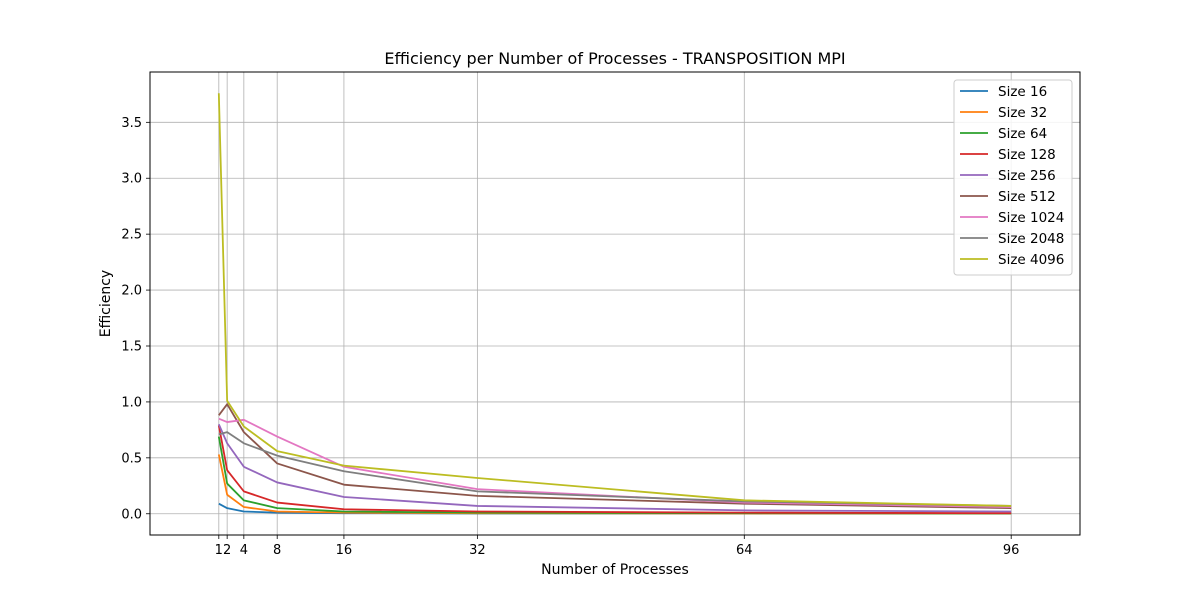 The height and width of the screenshot is (600, 1200). Describe the element at coordinates (131, 291) in the screenshot. I see `y-tick-label: 2.0` at that location.